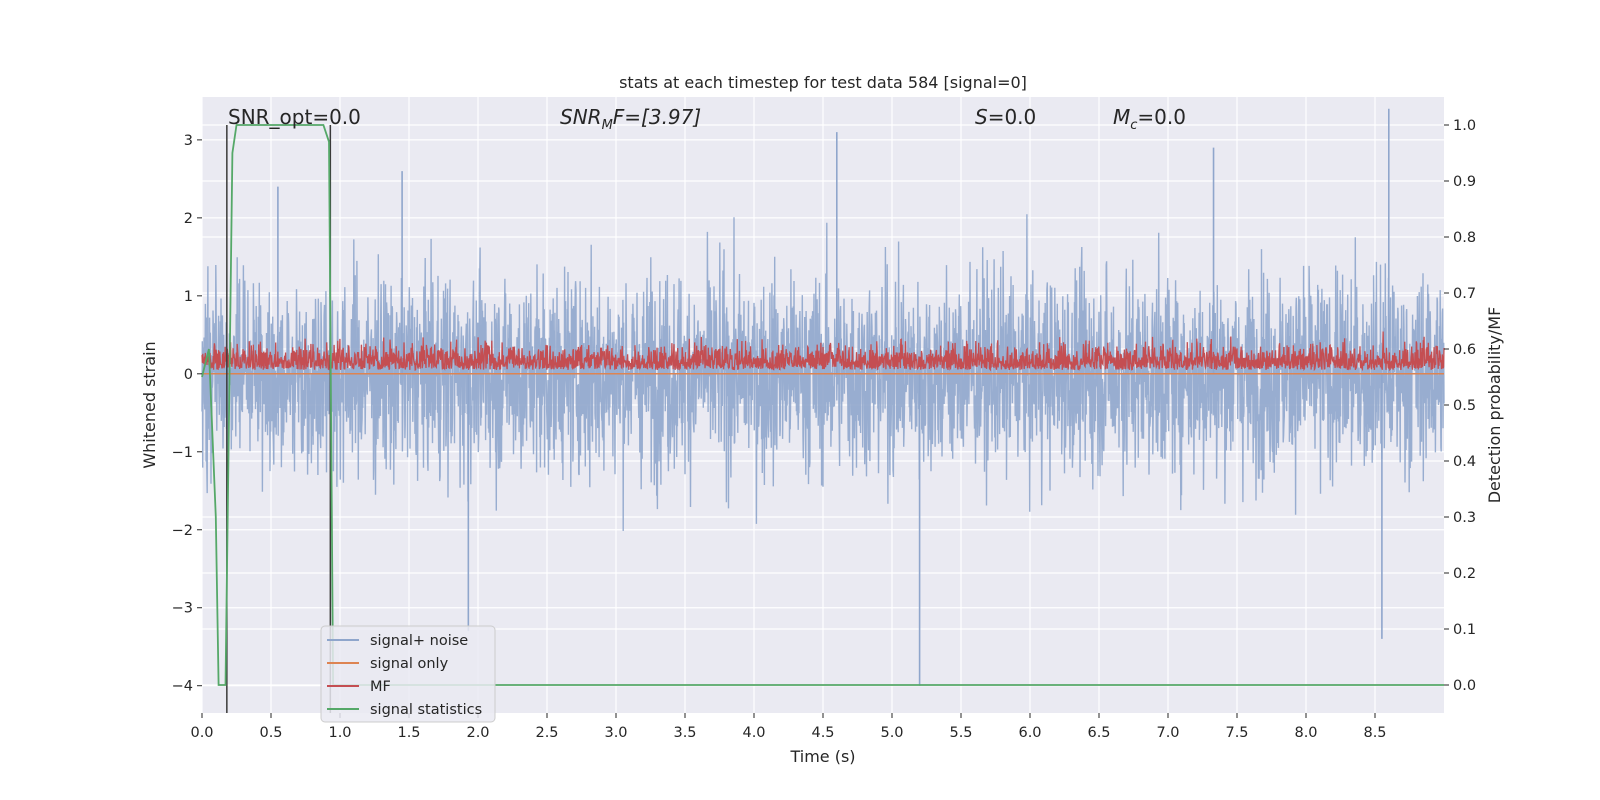 The height and width of the screenshot is (800, 1600). Describe the element at coordinates (1305, 733) in the screenshot. I see `x-tick-label: 8.0` at that location.